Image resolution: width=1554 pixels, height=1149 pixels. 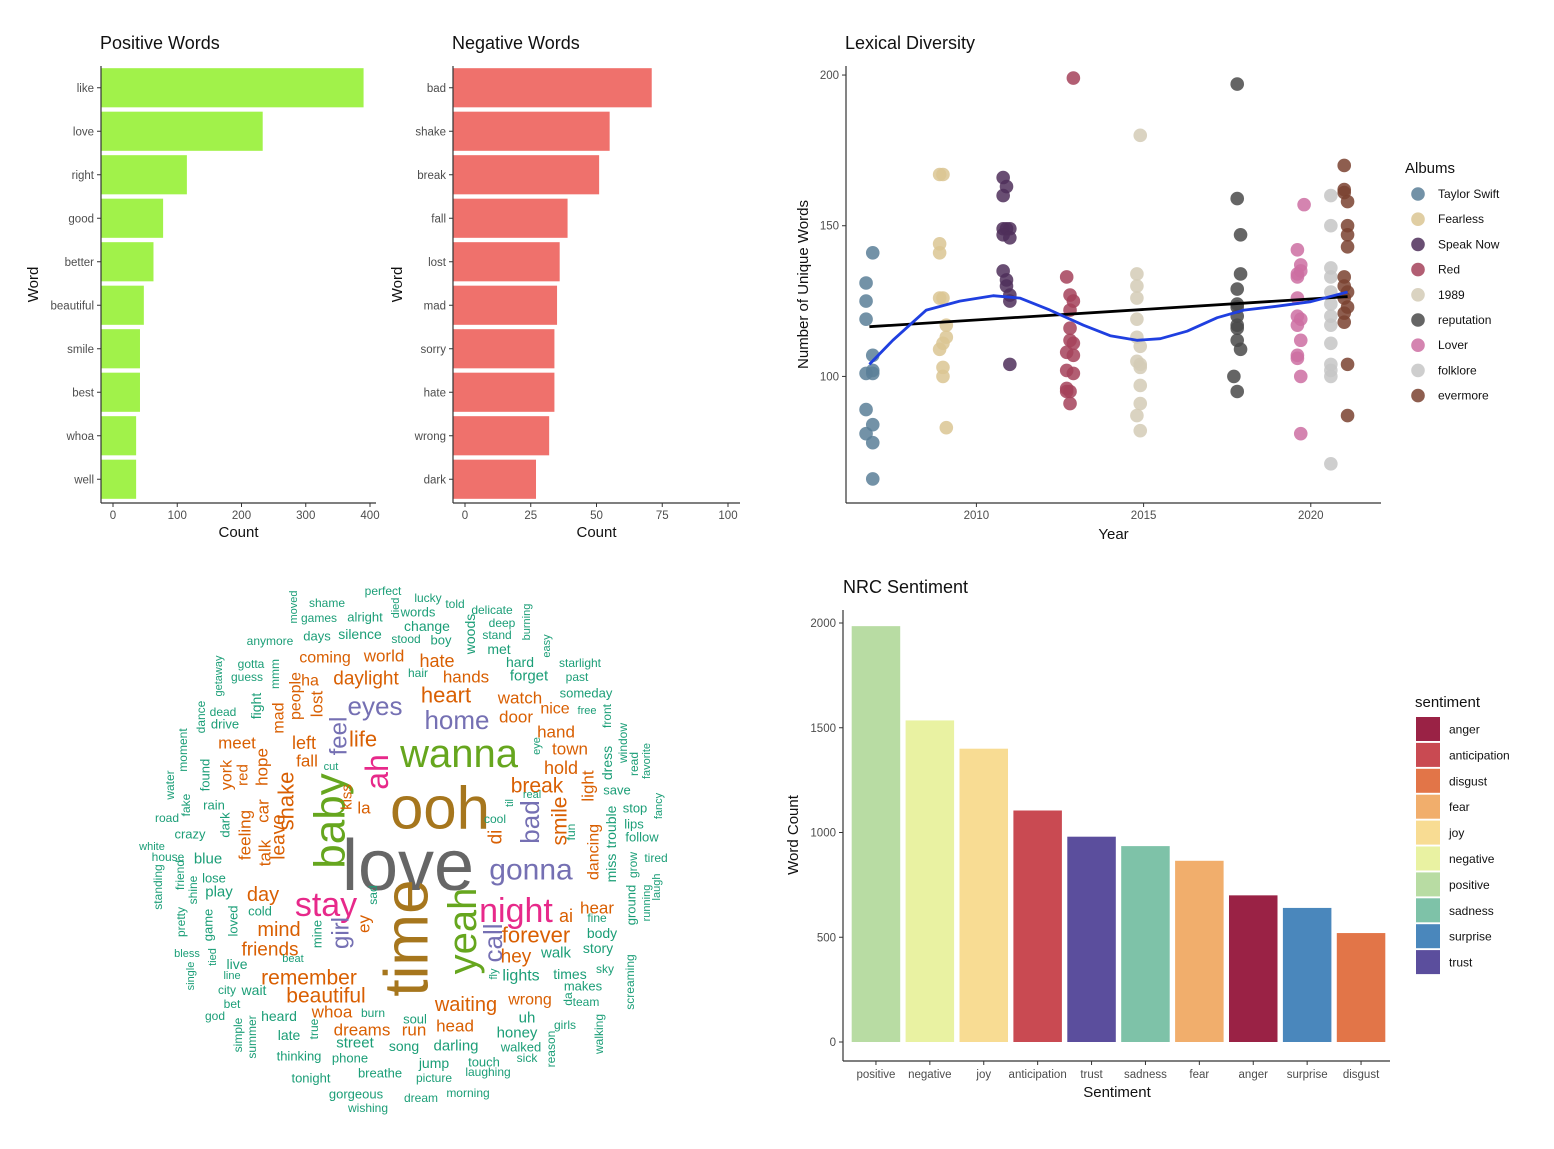 I want to click on word-simple: simple, so click(x=238, y=1034).